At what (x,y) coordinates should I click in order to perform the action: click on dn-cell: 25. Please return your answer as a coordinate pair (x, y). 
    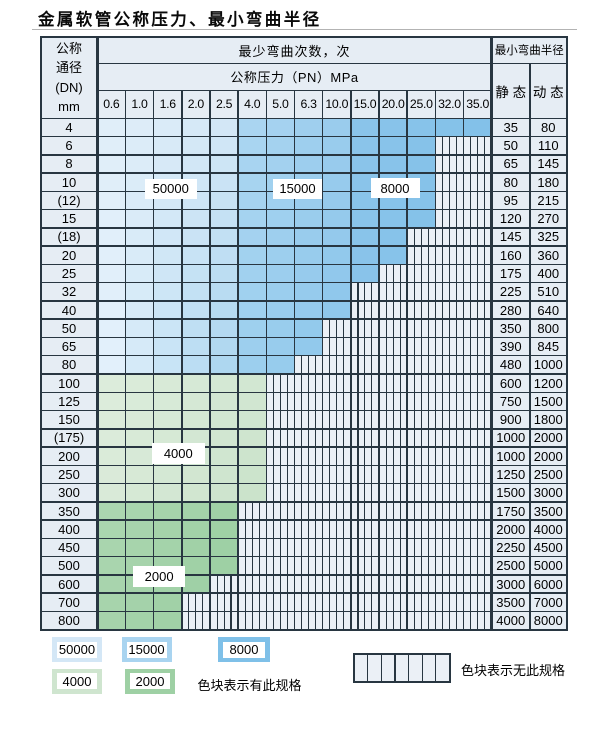
    Looking at the image, I should click on (69, 273).